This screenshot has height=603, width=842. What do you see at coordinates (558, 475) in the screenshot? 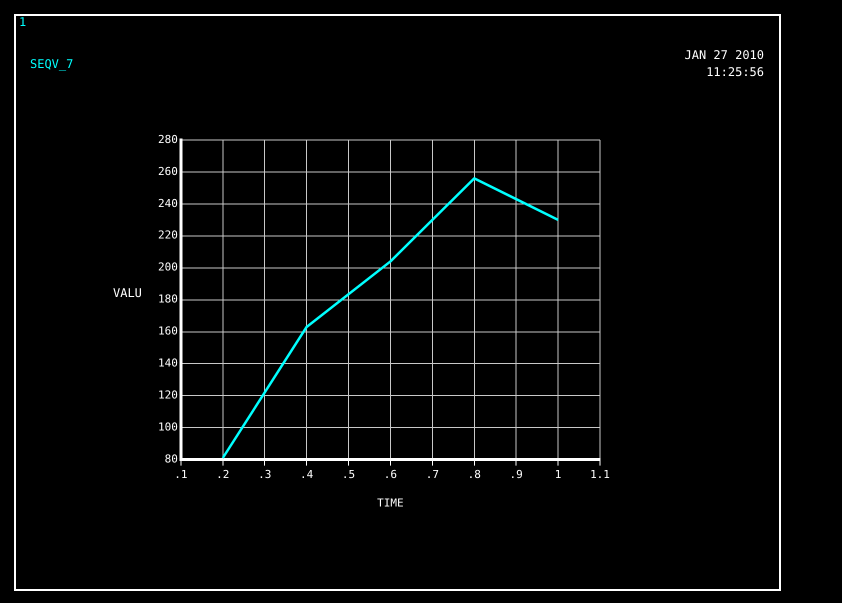
I see `x-tick-label: 1` at bounding box center [558, 475].